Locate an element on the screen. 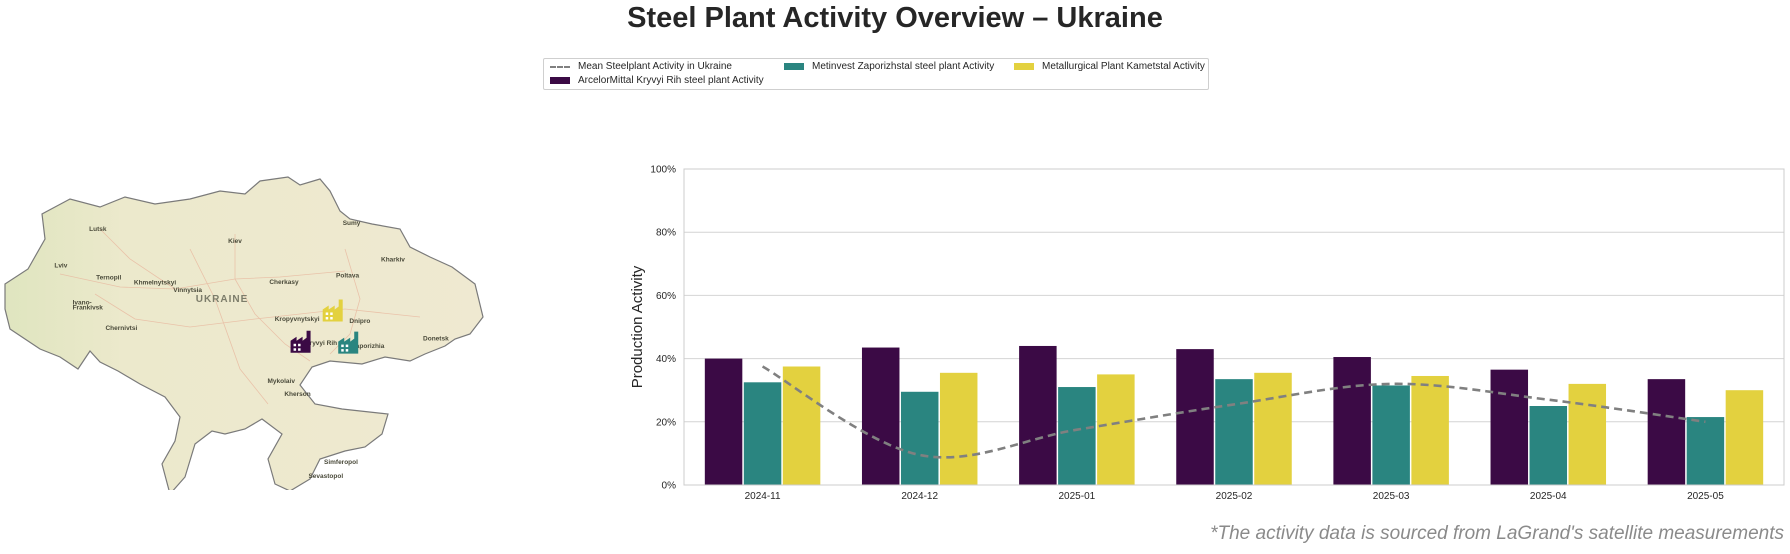 This screenshot has width=1790, height=554. map-city-label: Mykolaiv is located at coordinates (281, 381).